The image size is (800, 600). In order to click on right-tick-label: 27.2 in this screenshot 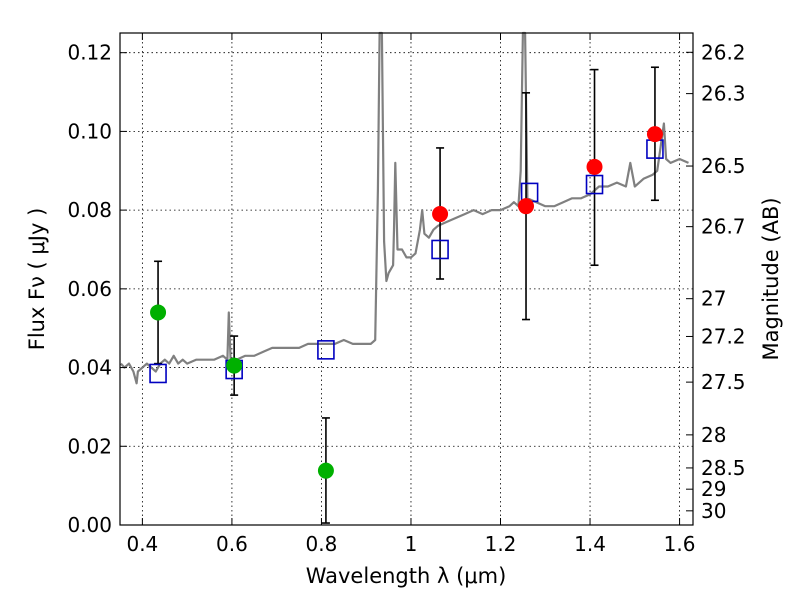, I will do `click(723, 336)`.